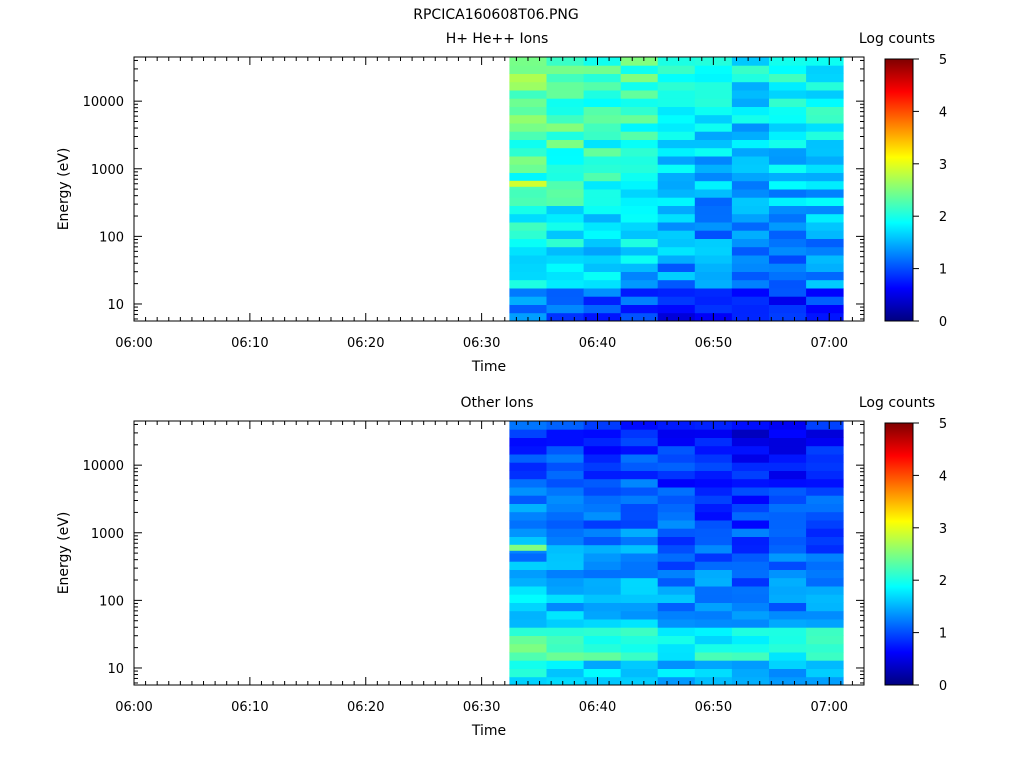 This screenshot has width=1024, height=768. I want to click on x-tick-label: 06:40, so click(597, 707).